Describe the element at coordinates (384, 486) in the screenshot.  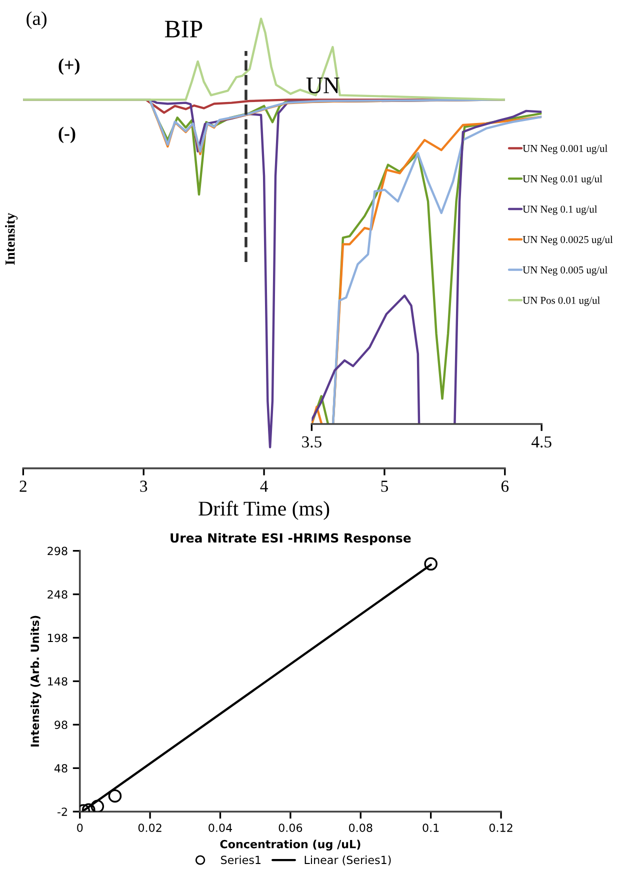
I see `x-tick-label: 5` at that location.